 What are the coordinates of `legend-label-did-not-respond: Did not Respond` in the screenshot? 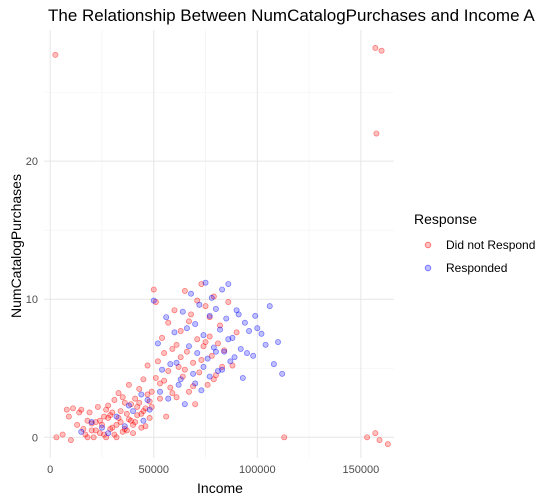 It's located at (490, 245).